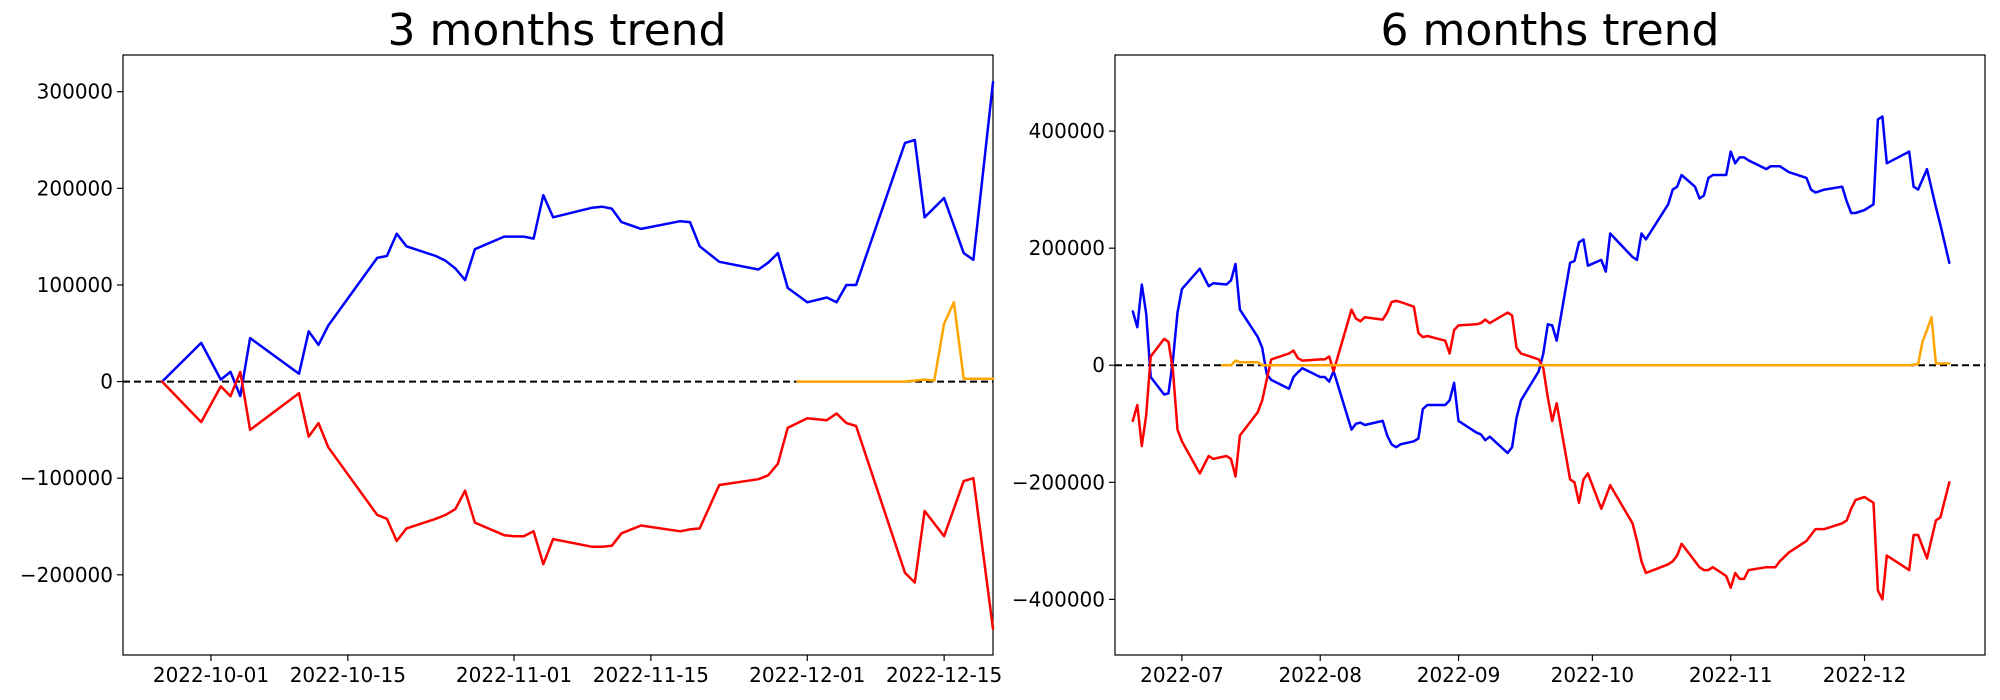 The image size is (2000, 700). I want to click on y-tick-label: −100000, so click(66, 478).